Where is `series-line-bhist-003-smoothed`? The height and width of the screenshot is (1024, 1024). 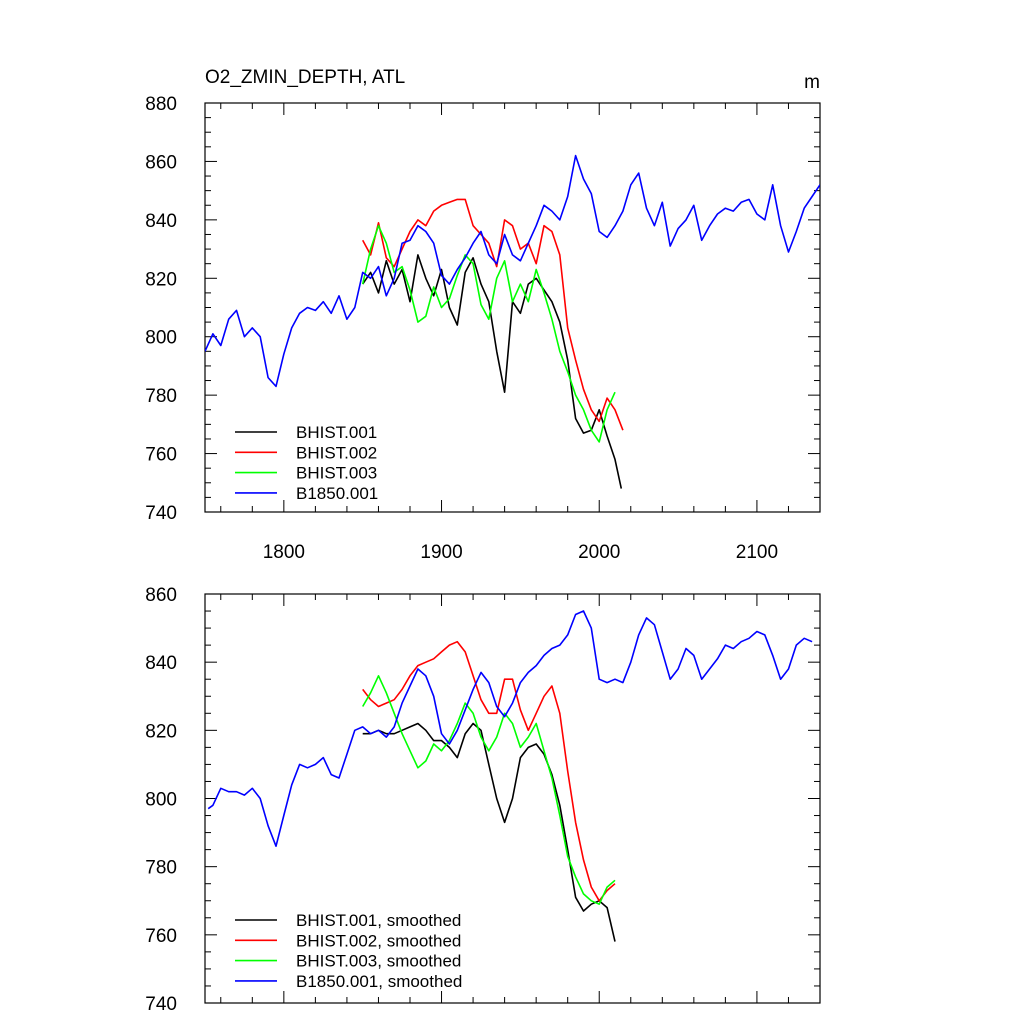 series-line-bhist-003-smoothed is located at coordinates (489, 790).